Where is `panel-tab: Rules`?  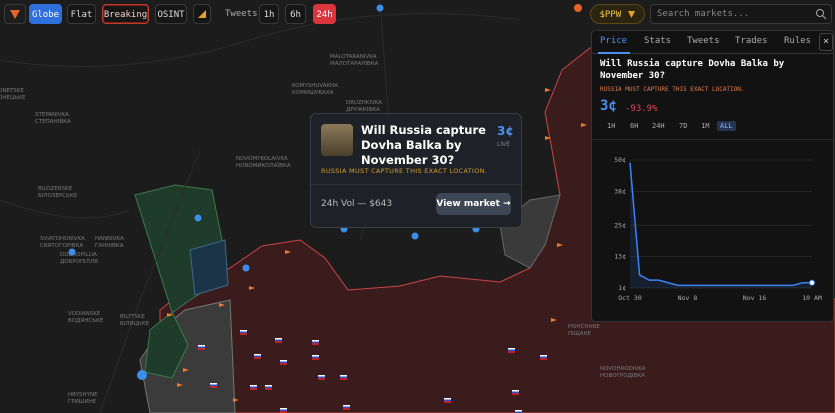 panel-tab: Rules is located at coordinates (798, 41).